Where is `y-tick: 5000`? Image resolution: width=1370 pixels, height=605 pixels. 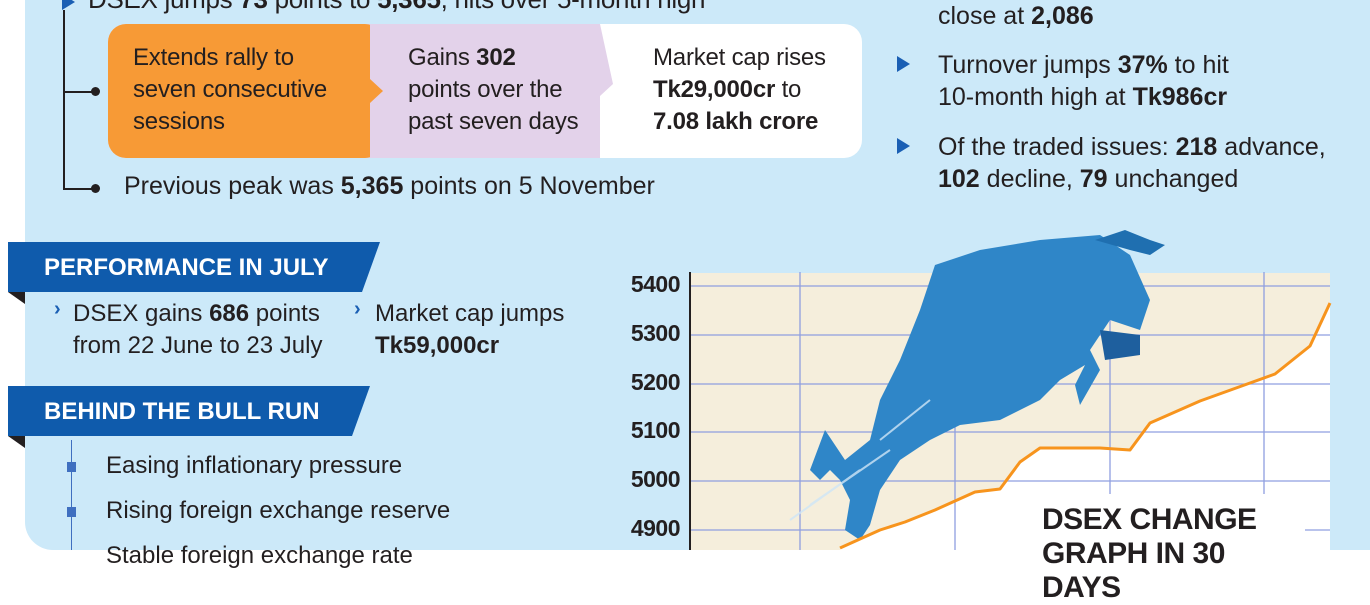 y-tick: 5000 is located at coordinates (655, 479).